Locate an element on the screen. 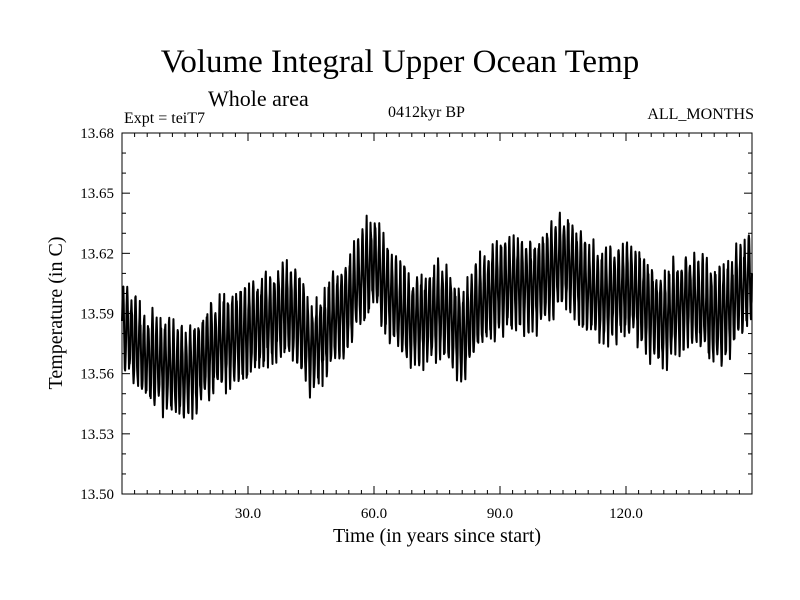 The width and height of the screenshot is (800, 600). chart-subtitle: Whole area is located at coordinates (258, 98).